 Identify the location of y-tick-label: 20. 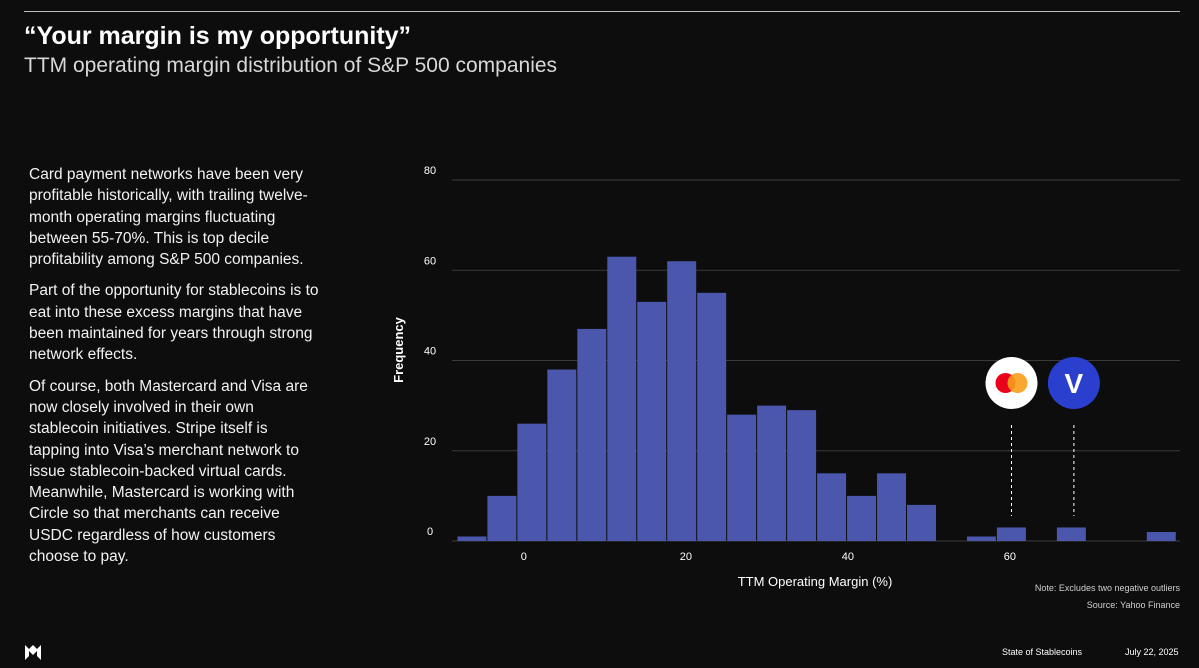
(430, 442).